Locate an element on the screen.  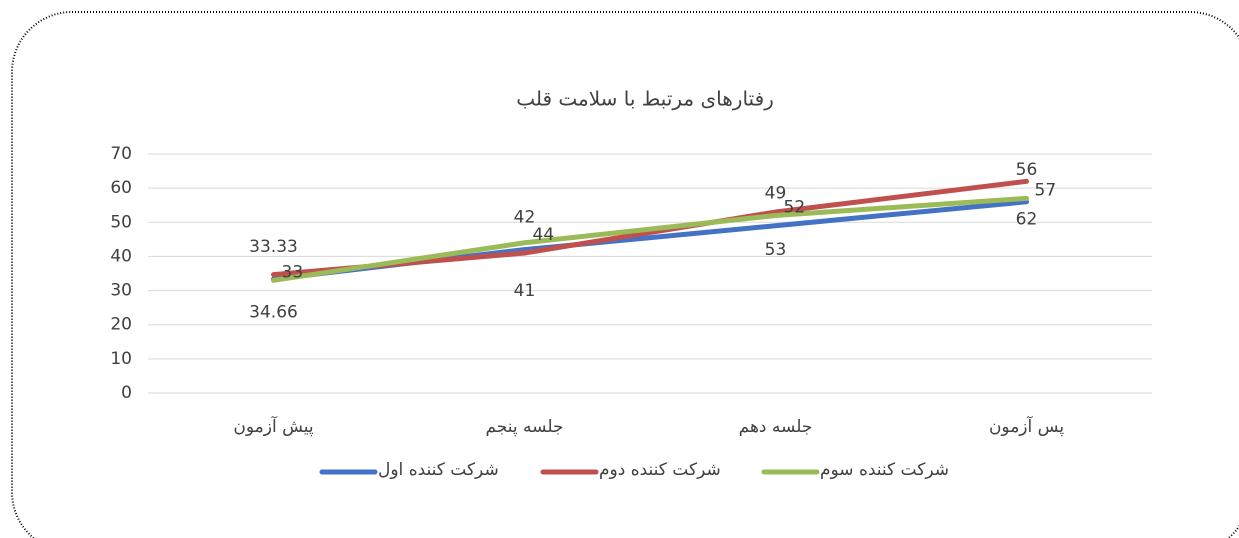
data-label: 62 is located at coordinates (1027, 219).